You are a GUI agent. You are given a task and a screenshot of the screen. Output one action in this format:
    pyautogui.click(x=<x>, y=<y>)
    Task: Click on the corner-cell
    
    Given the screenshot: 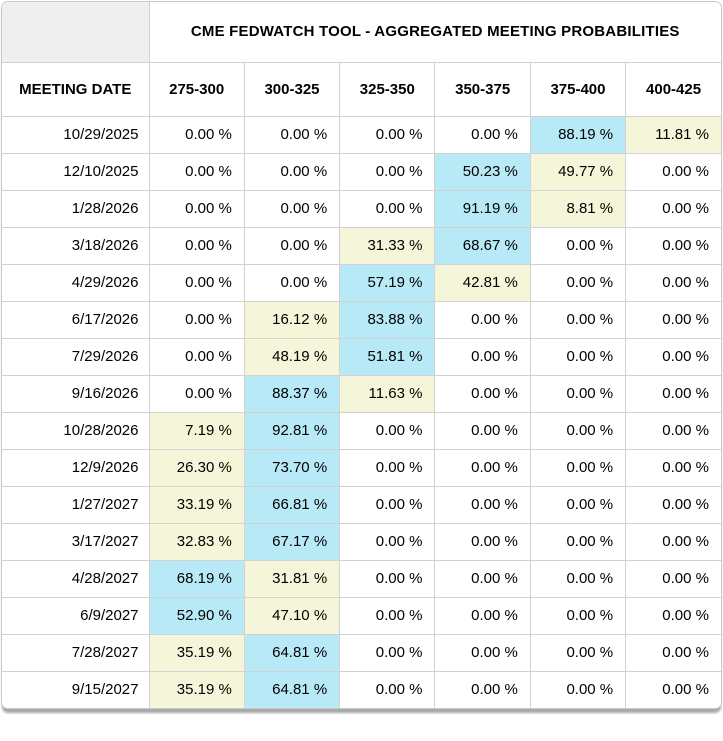 What is the action you would take?
    pyautogui.click(x=76, y=32)
    